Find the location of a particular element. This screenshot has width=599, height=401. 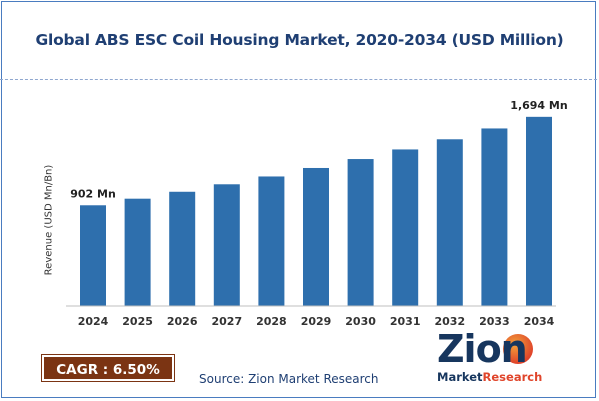

x-tick-label-2032: 2032 is located at coordinates (449, 321).